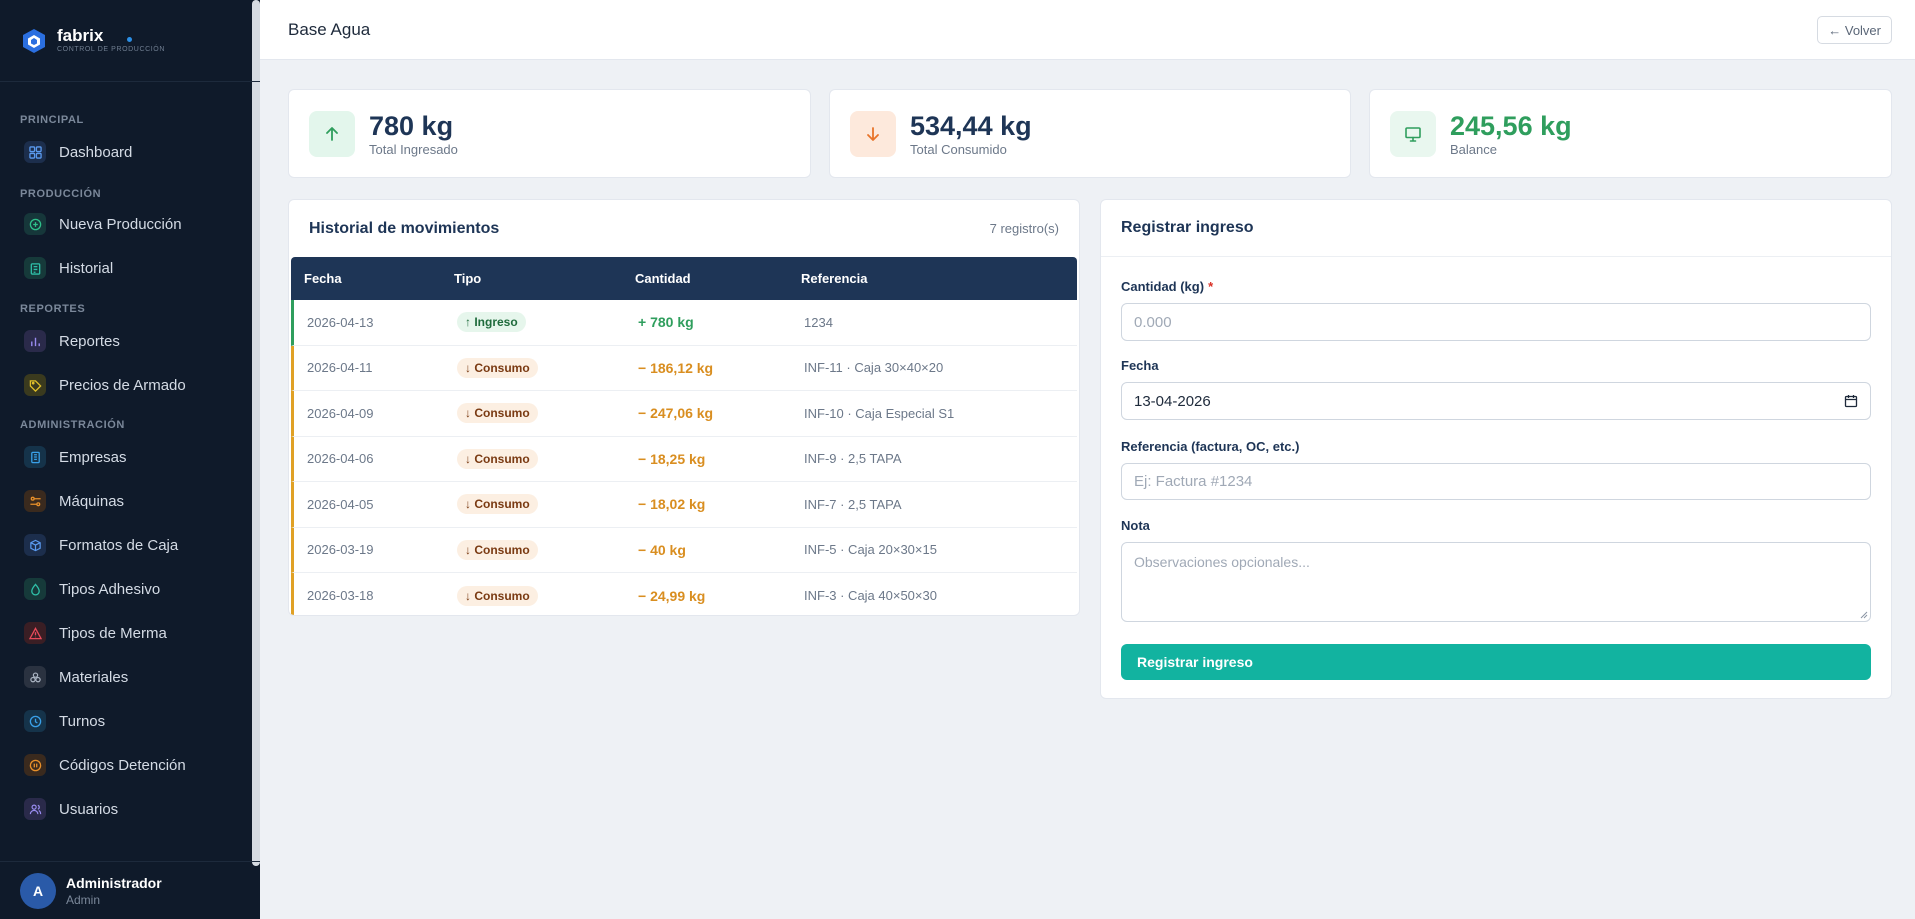  I want to click on cell-referencia: 1234, so click(818, 322).